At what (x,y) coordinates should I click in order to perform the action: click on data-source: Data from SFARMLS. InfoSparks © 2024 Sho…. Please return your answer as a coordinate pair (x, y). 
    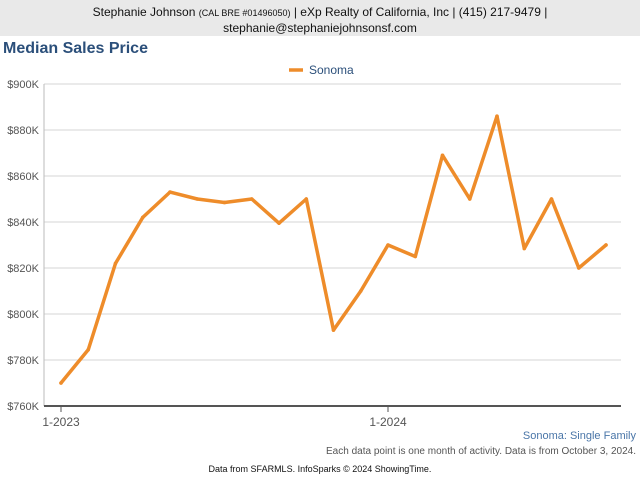
    Looking at the image, I should click on (320, 469).